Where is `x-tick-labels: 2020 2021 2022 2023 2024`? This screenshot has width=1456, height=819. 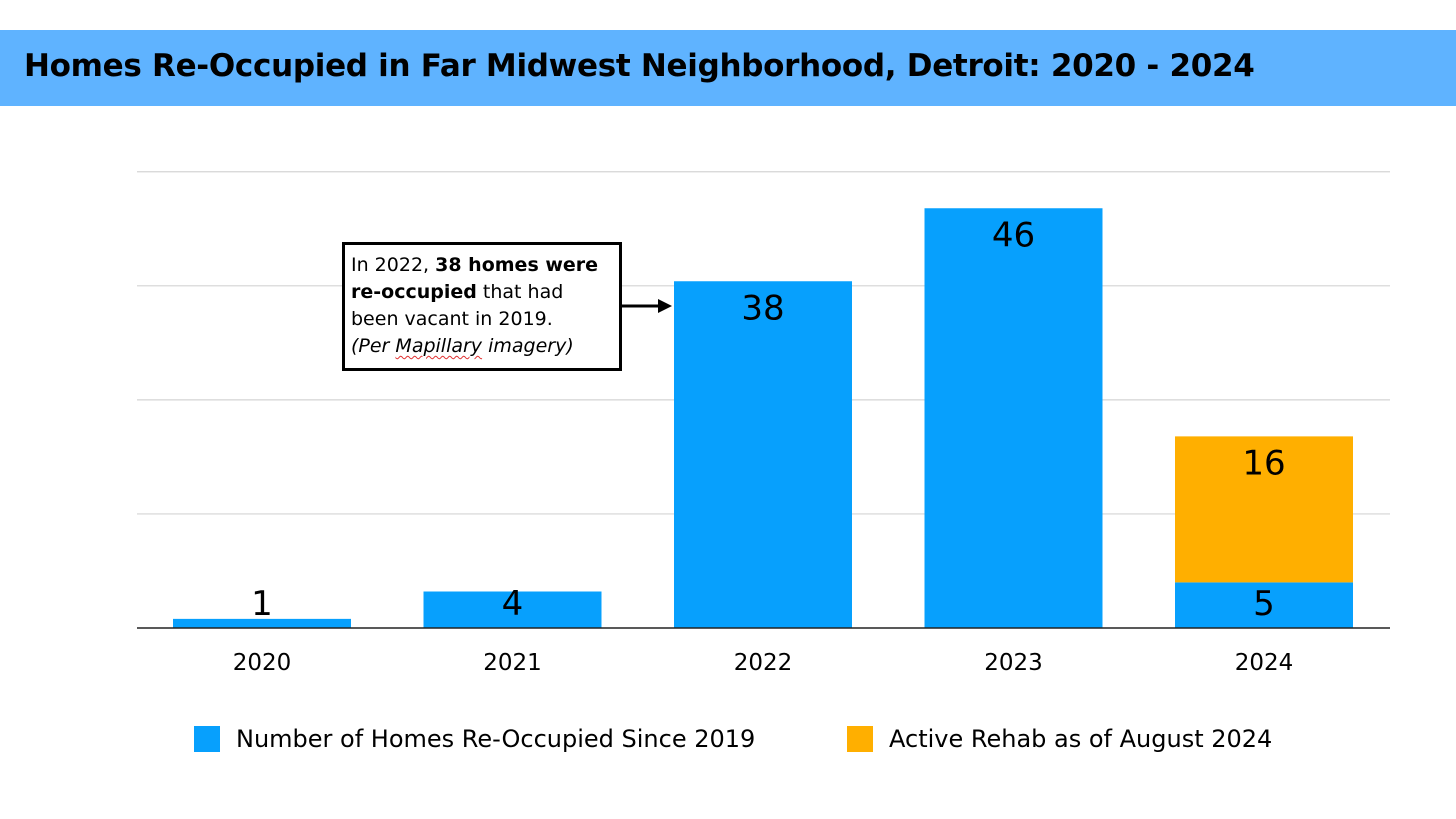 x-tick-labels: 2020 2021 2022 2023 2024 is located at coordinates (763, 663).